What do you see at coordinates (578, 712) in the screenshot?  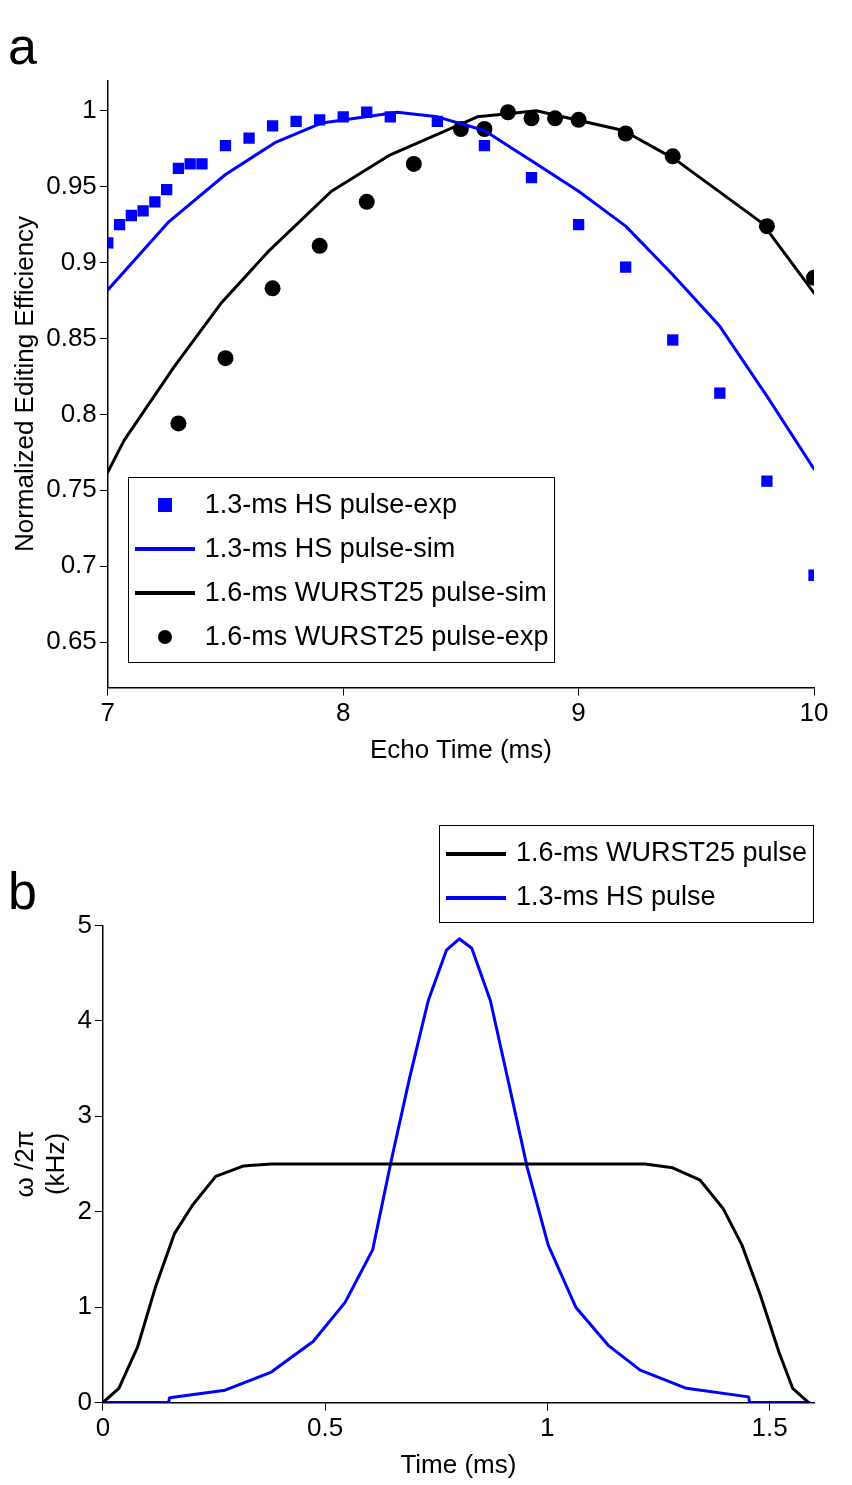 I see `x-tick-label: 9` at bounding box center [578, 712].